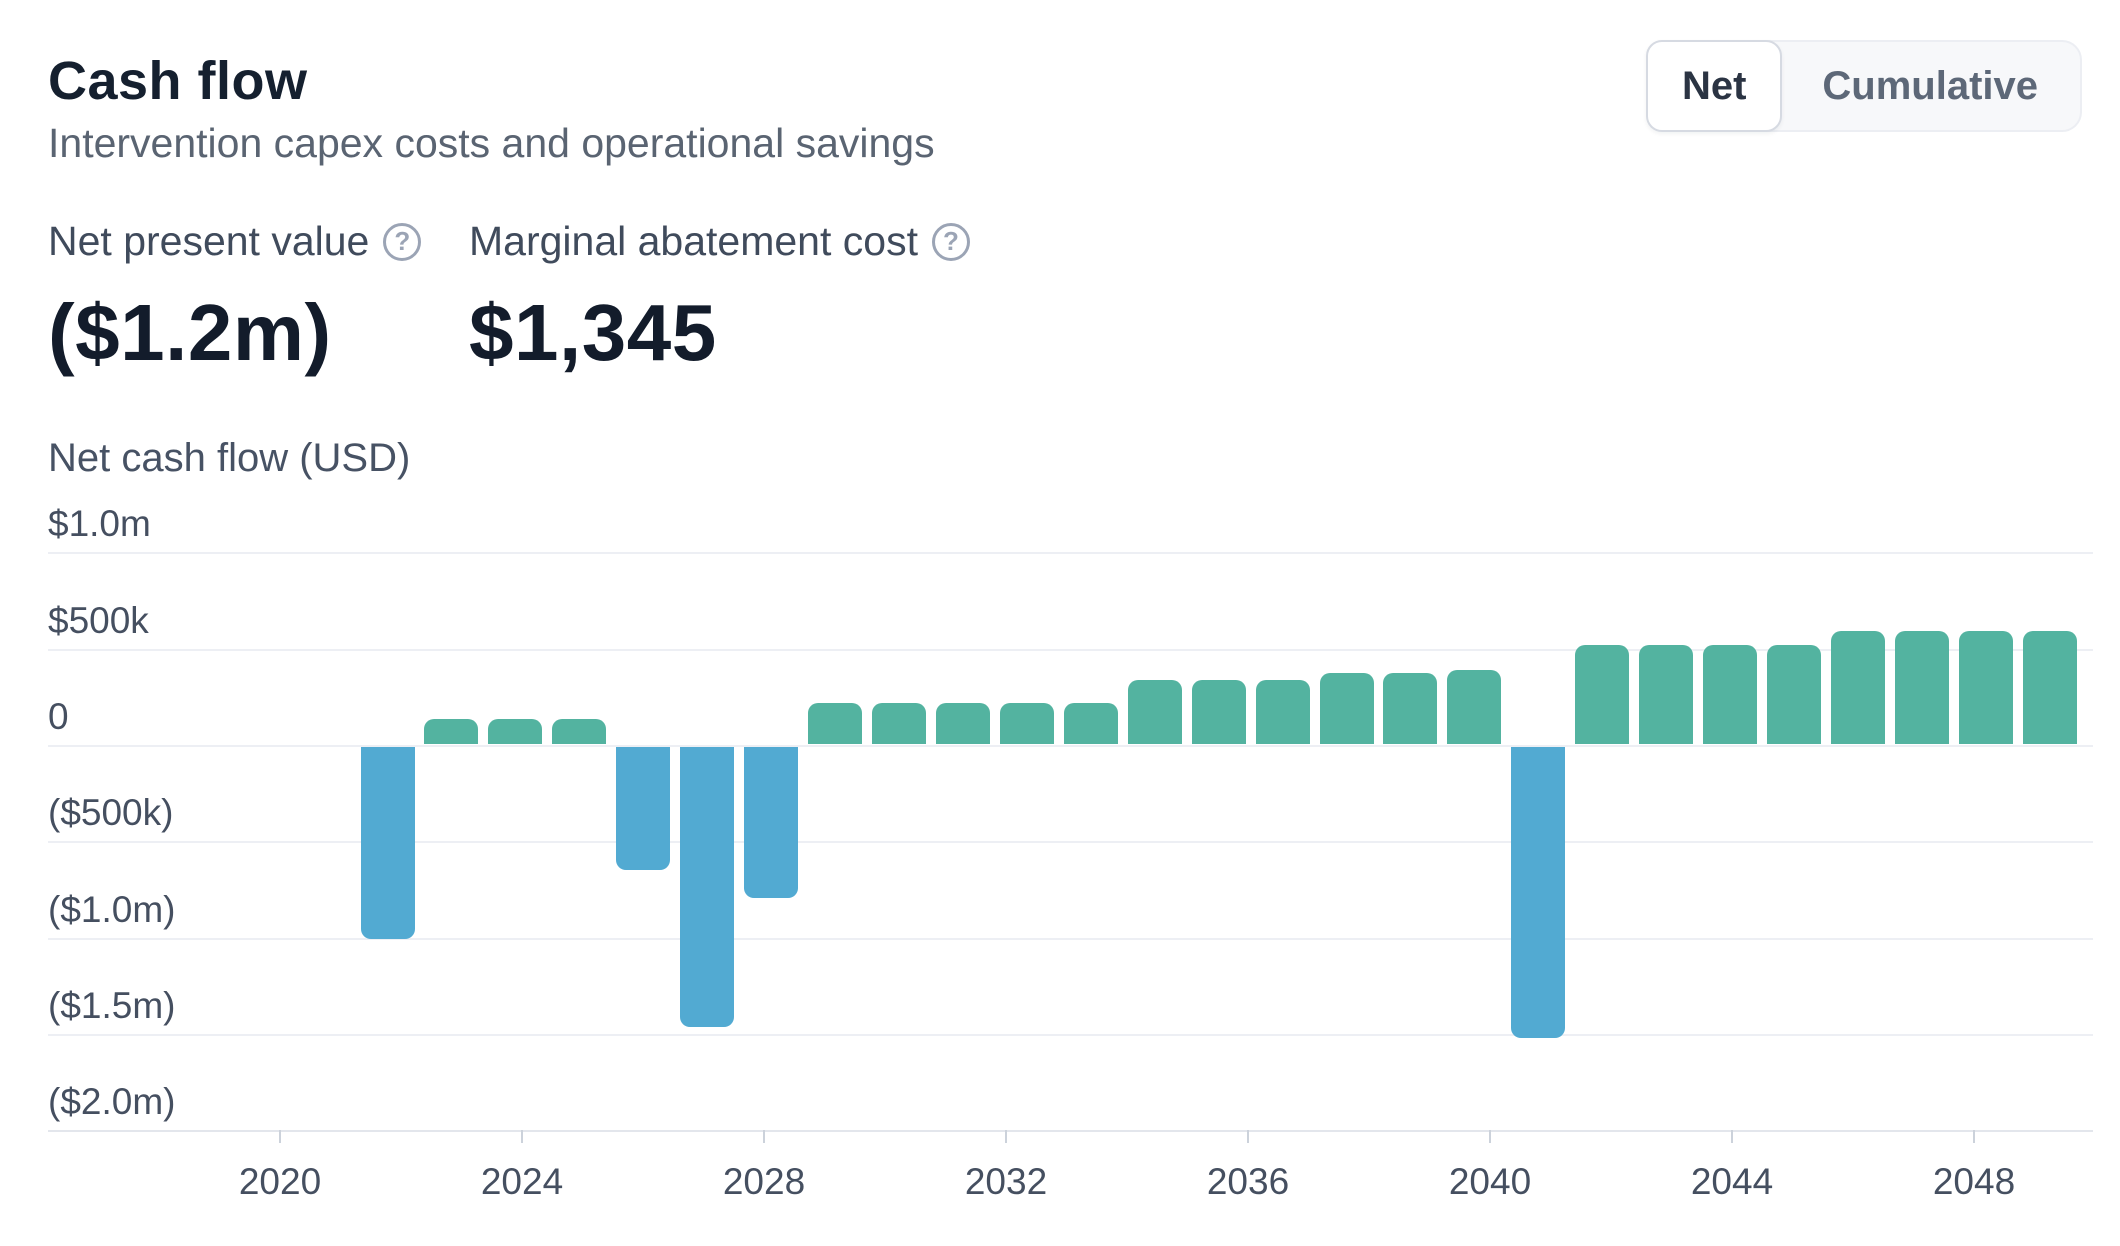 The image size is (2120, 1246). Describe the element at coordinates (1474, 706) in the screenshot. I see `bar-2039` at that location.